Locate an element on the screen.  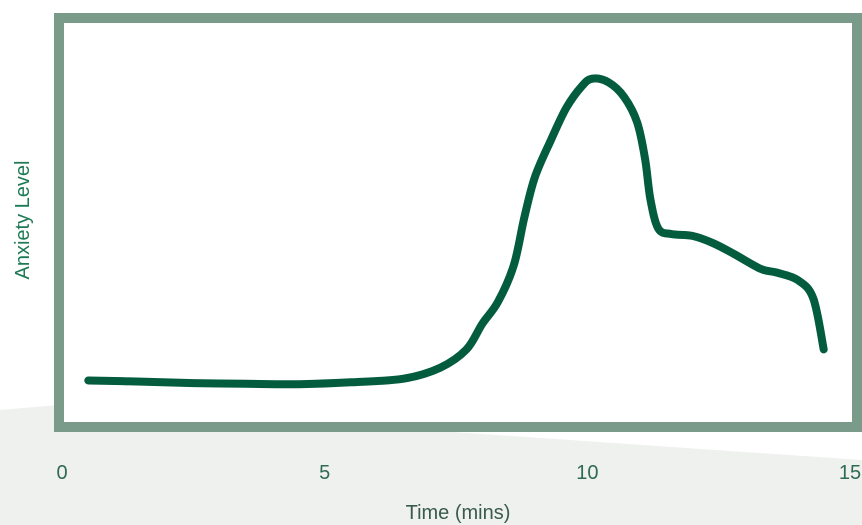
y-axis-label: Anxiety Level is located at coordinates (23, 220).